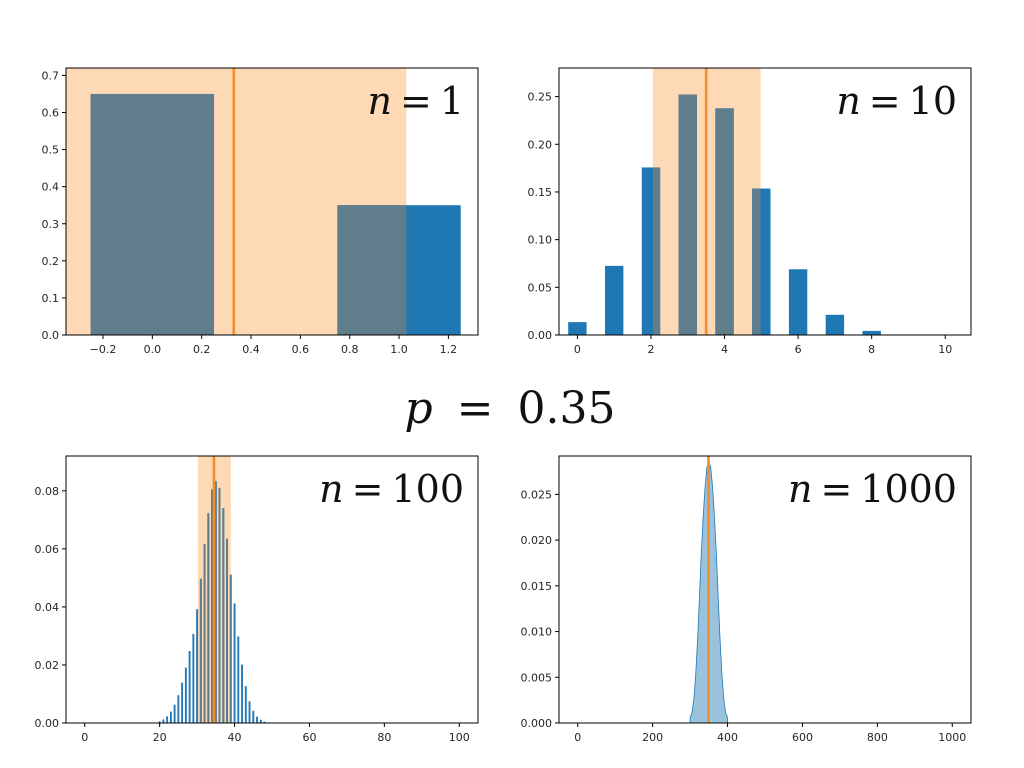  I want to click on x-tick-label: −0.2, so click(103, 349).